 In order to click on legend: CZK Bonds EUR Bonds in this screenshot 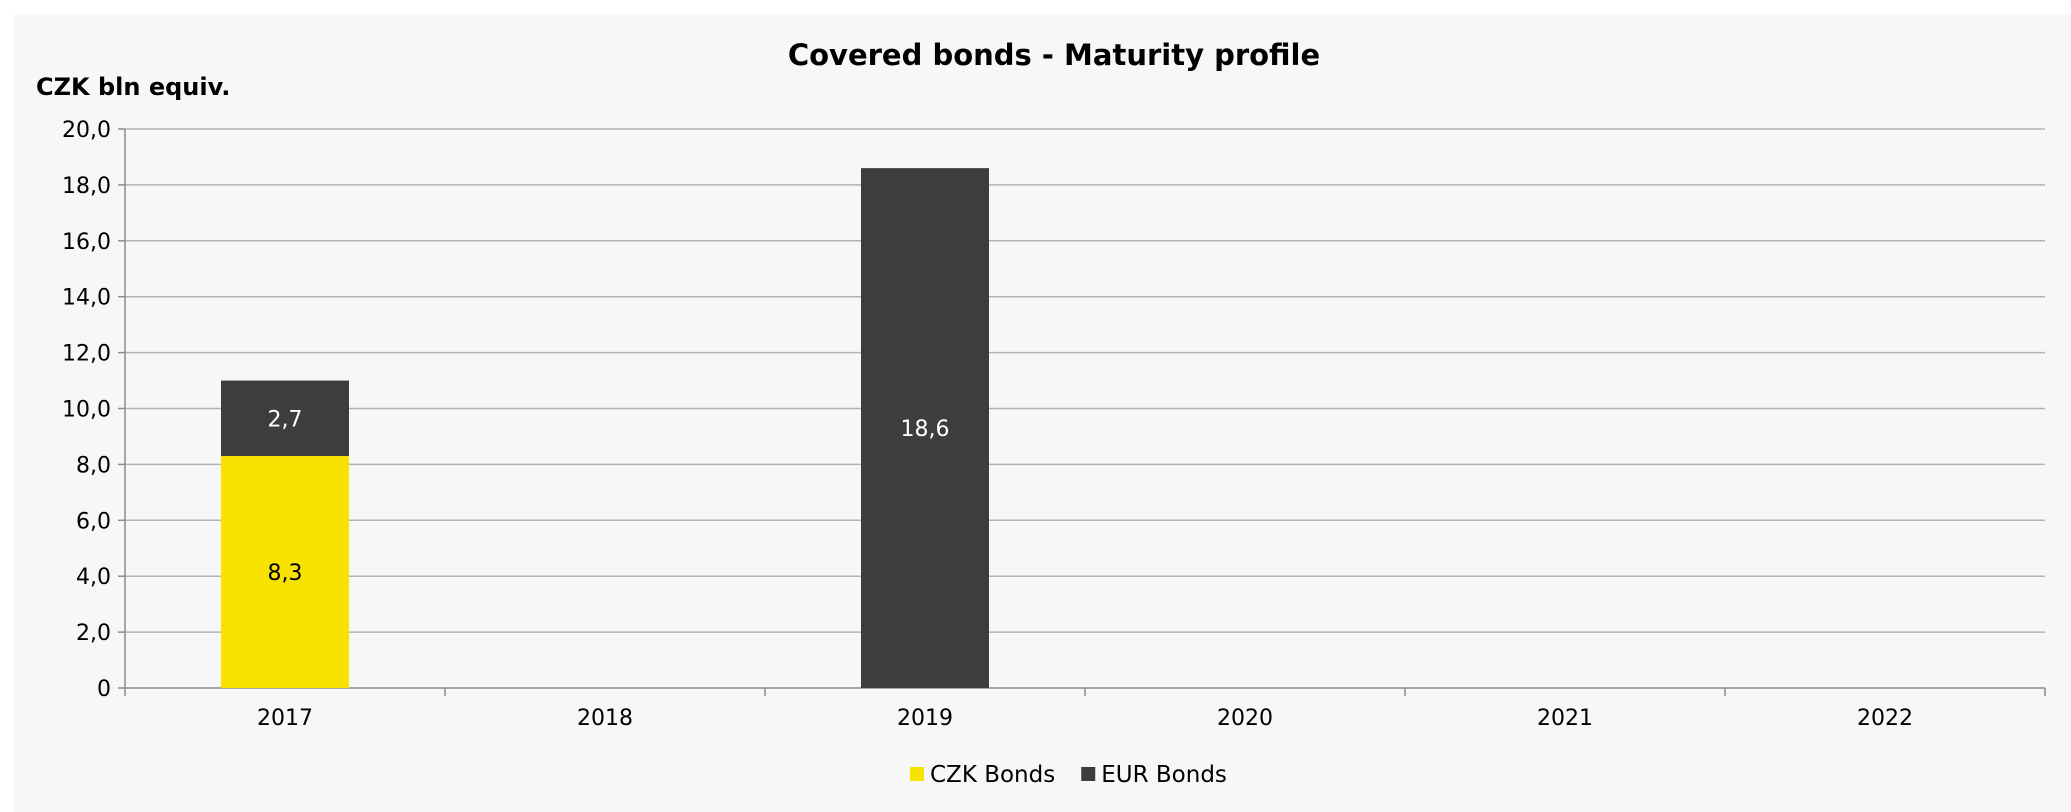, I will do `click(1068, 775)`.